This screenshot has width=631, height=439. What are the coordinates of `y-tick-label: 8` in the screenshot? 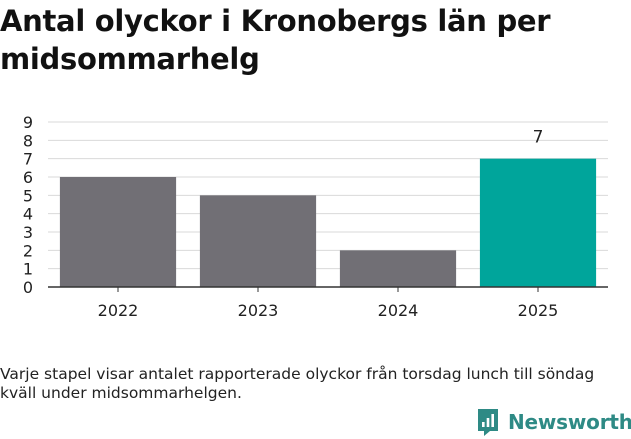 It's located at (28, 140).